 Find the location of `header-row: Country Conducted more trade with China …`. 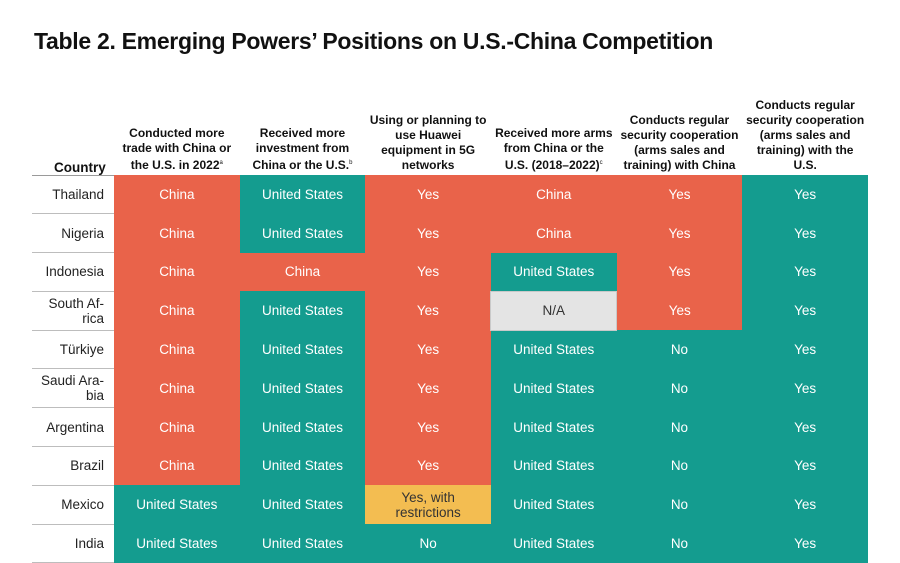

header-row: Country Conducted more trade with China … is located at coordinates (450, 137).